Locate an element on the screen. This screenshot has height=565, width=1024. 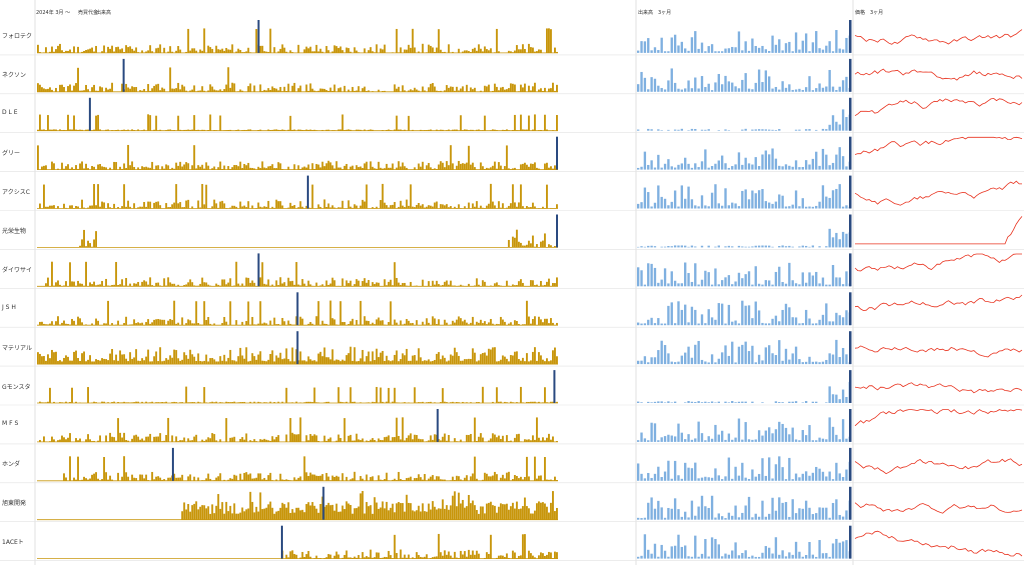
highlight-3m-bar is located at coordinates (850, 114).